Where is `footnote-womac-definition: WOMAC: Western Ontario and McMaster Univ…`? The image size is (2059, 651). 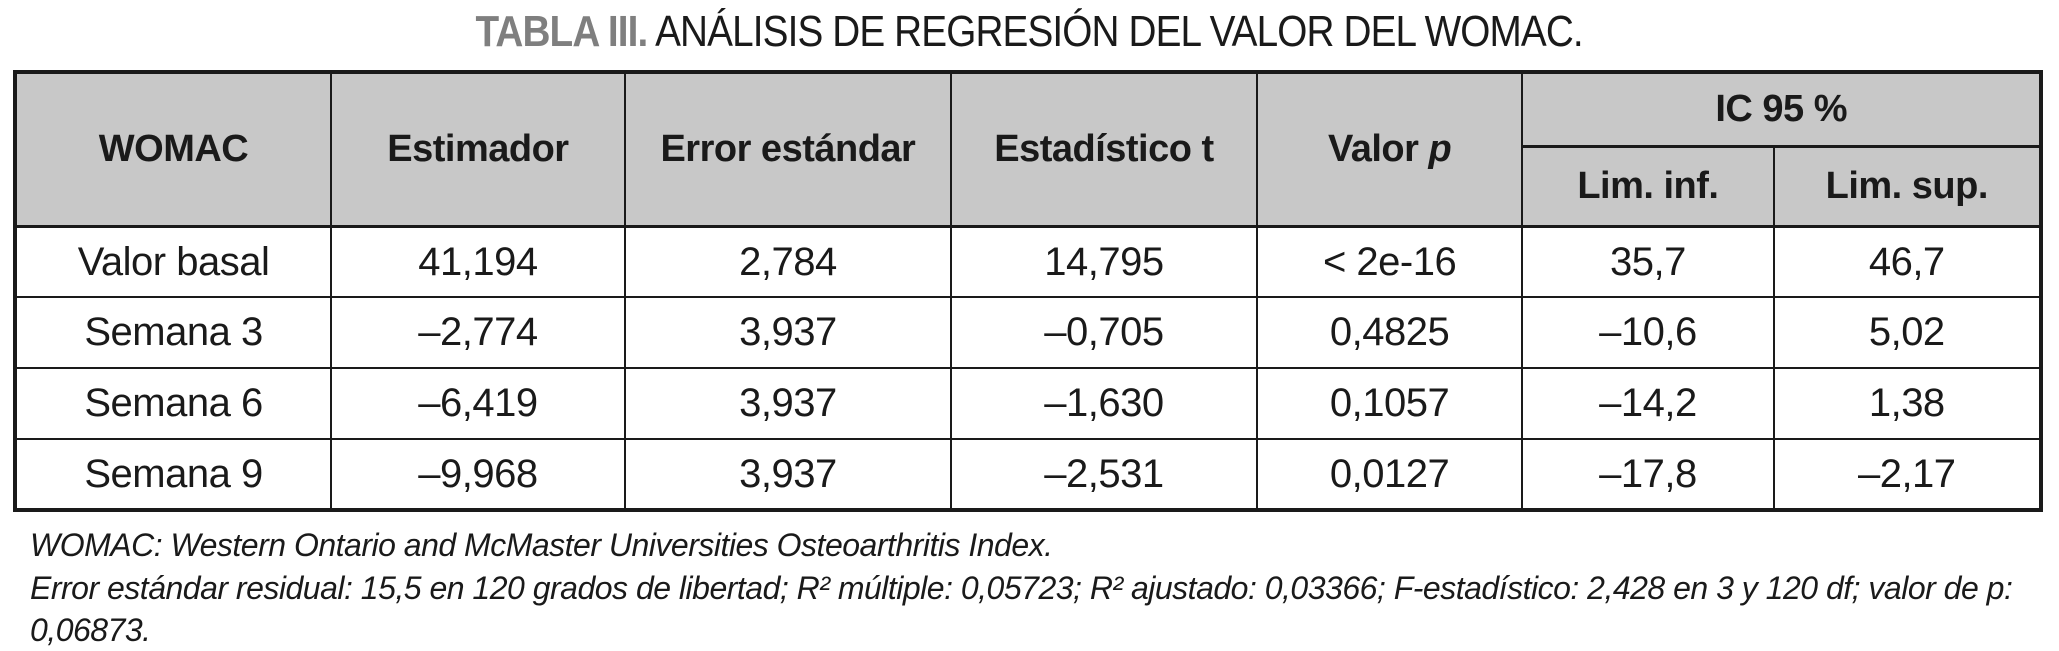 footnote-womac-definition: WOMAC: Western Ontario and McMaster Univ… is located at coordinates (541, 545).